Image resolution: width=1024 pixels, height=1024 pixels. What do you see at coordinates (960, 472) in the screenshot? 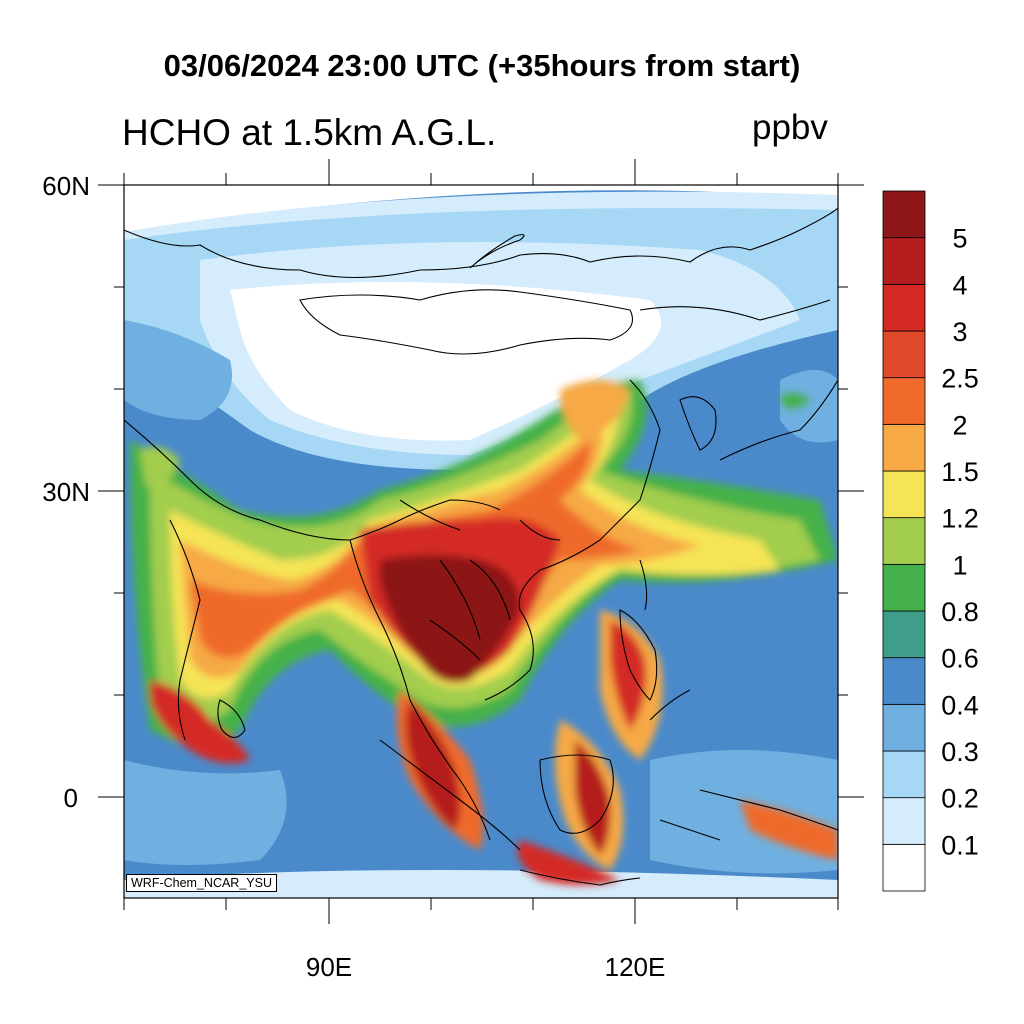
I see `colorbar-label: 1.5` at bounding box center [960, 472].